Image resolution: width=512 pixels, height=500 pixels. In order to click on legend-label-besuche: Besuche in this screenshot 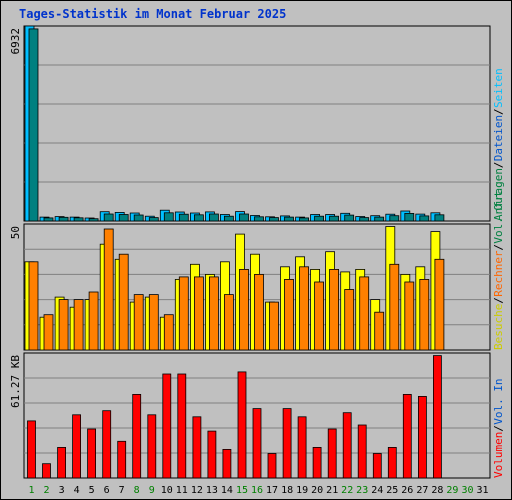, I will do `click(498, 327)`.